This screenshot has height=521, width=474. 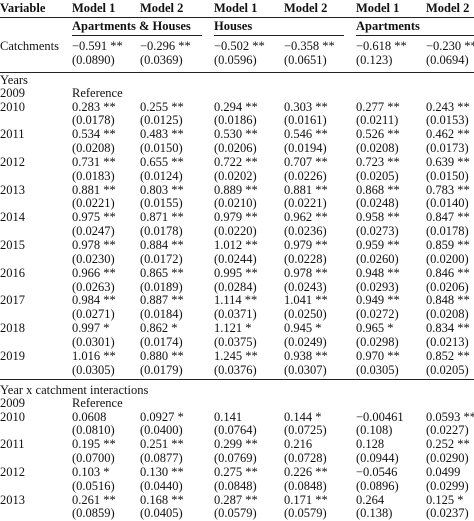 What do you see at coordinates (306, 217) in the screenshot?
I see `estimate: 0.962 **` at bounding box center [306, 217].